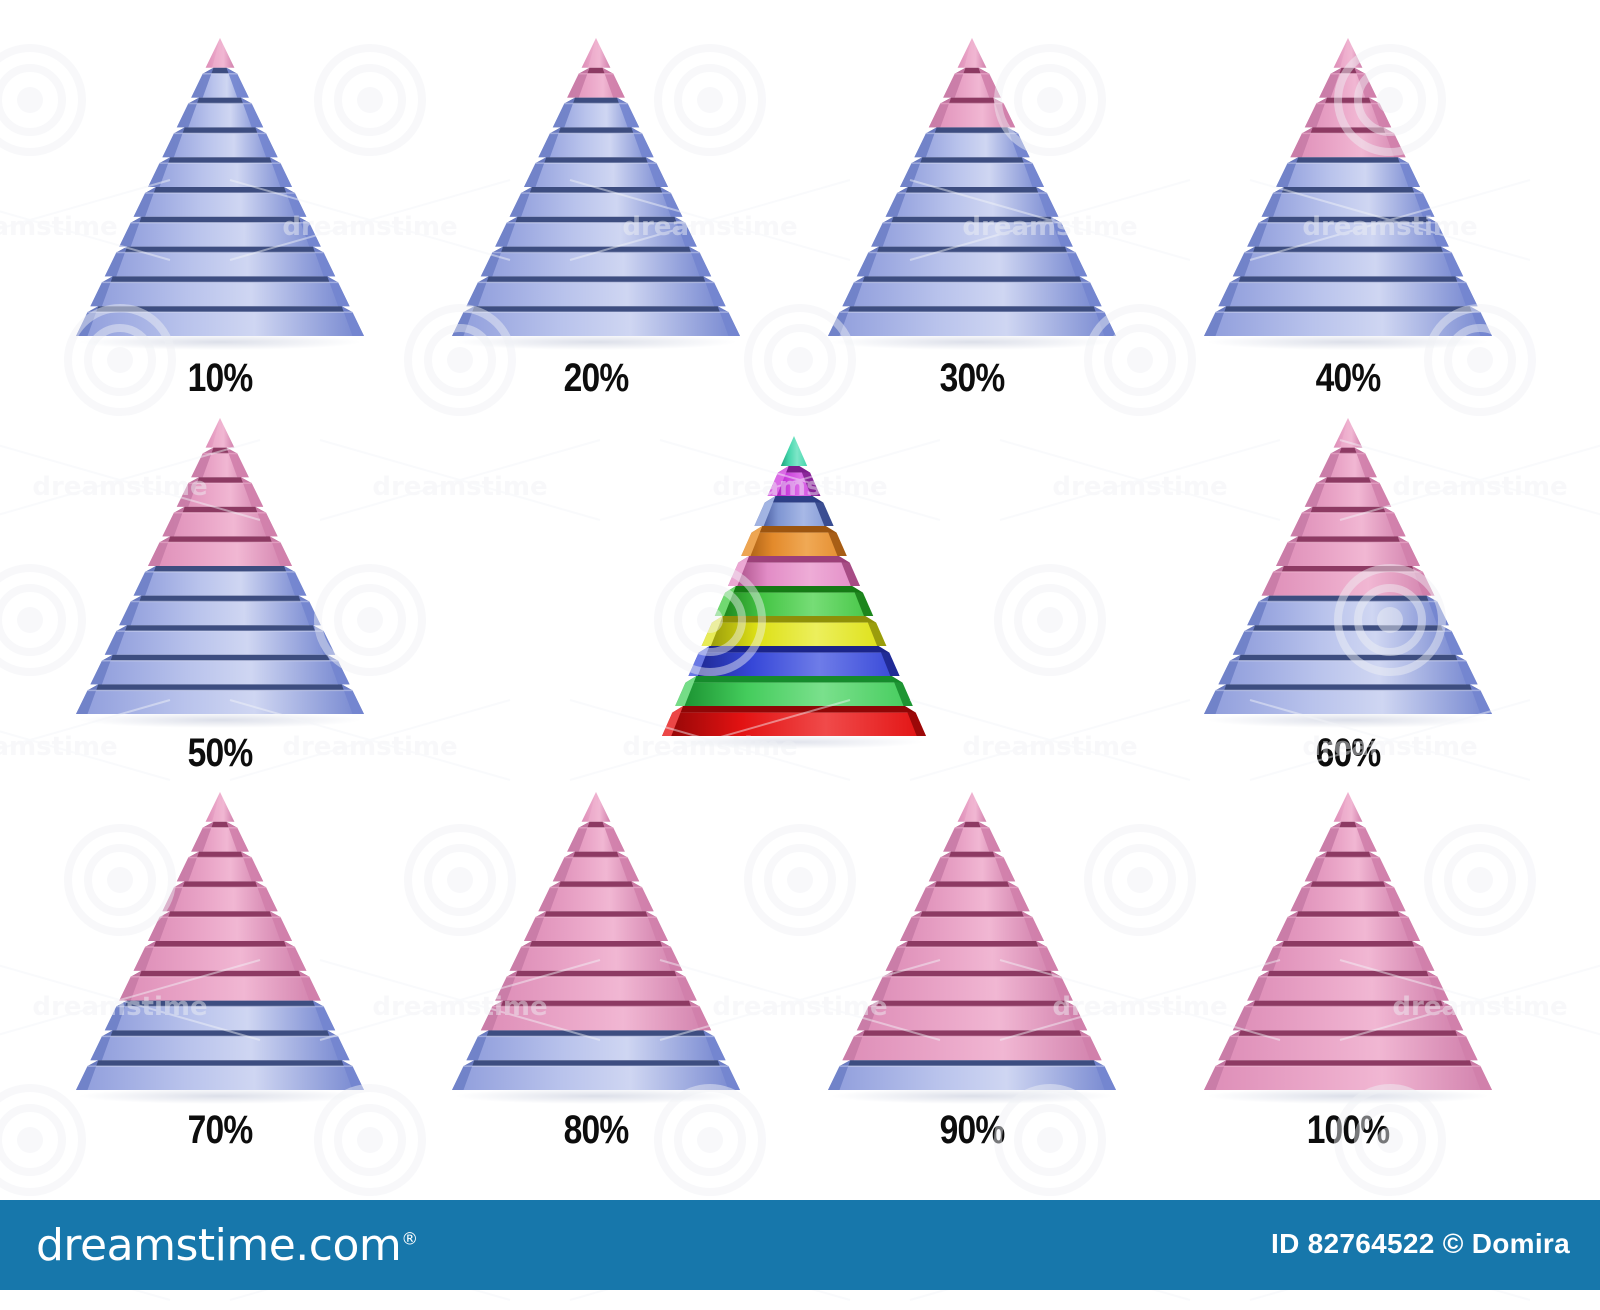 The image size is (1600, 1310). I want to click on footer-bar: dreamstime.com® ID 82764522 © Domira, so click(800, 1245).